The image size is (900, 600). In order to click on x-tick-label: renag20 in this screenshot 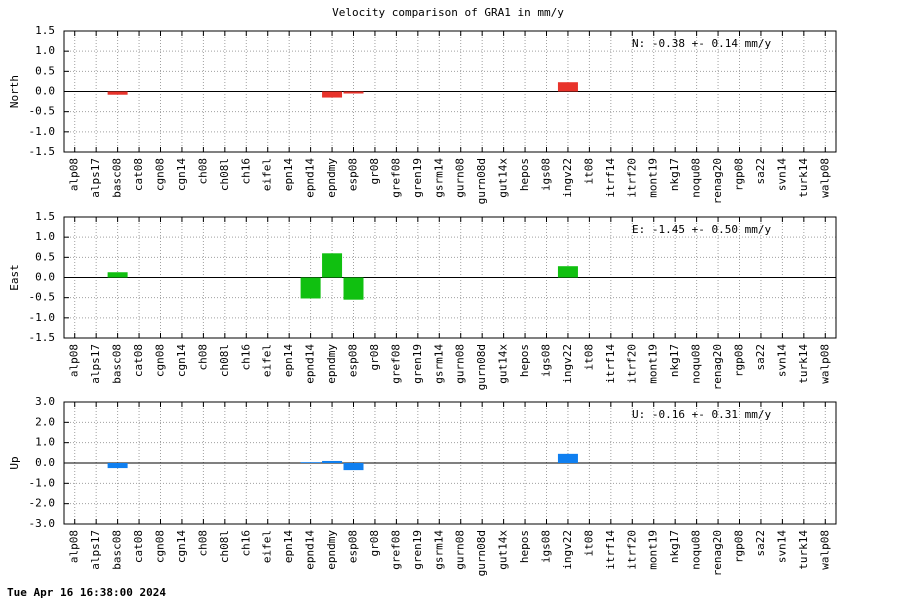, I will do `click(717, 553)`.